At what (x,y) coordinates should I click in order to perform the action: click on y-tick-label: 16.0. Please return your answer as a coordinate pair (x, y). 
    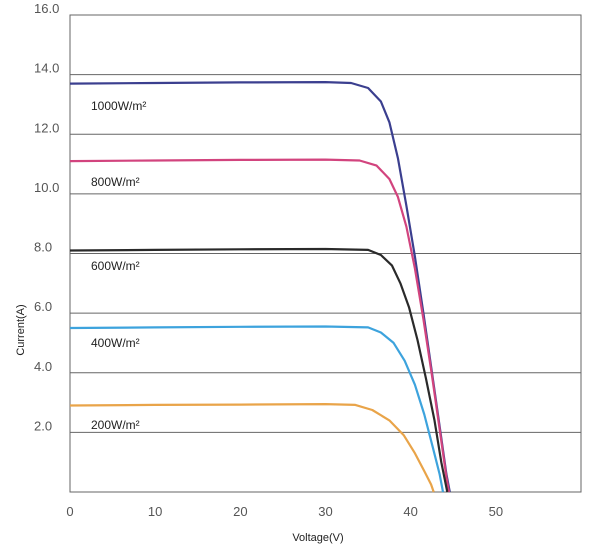
    Looking at the image, I should click on (46, 8).